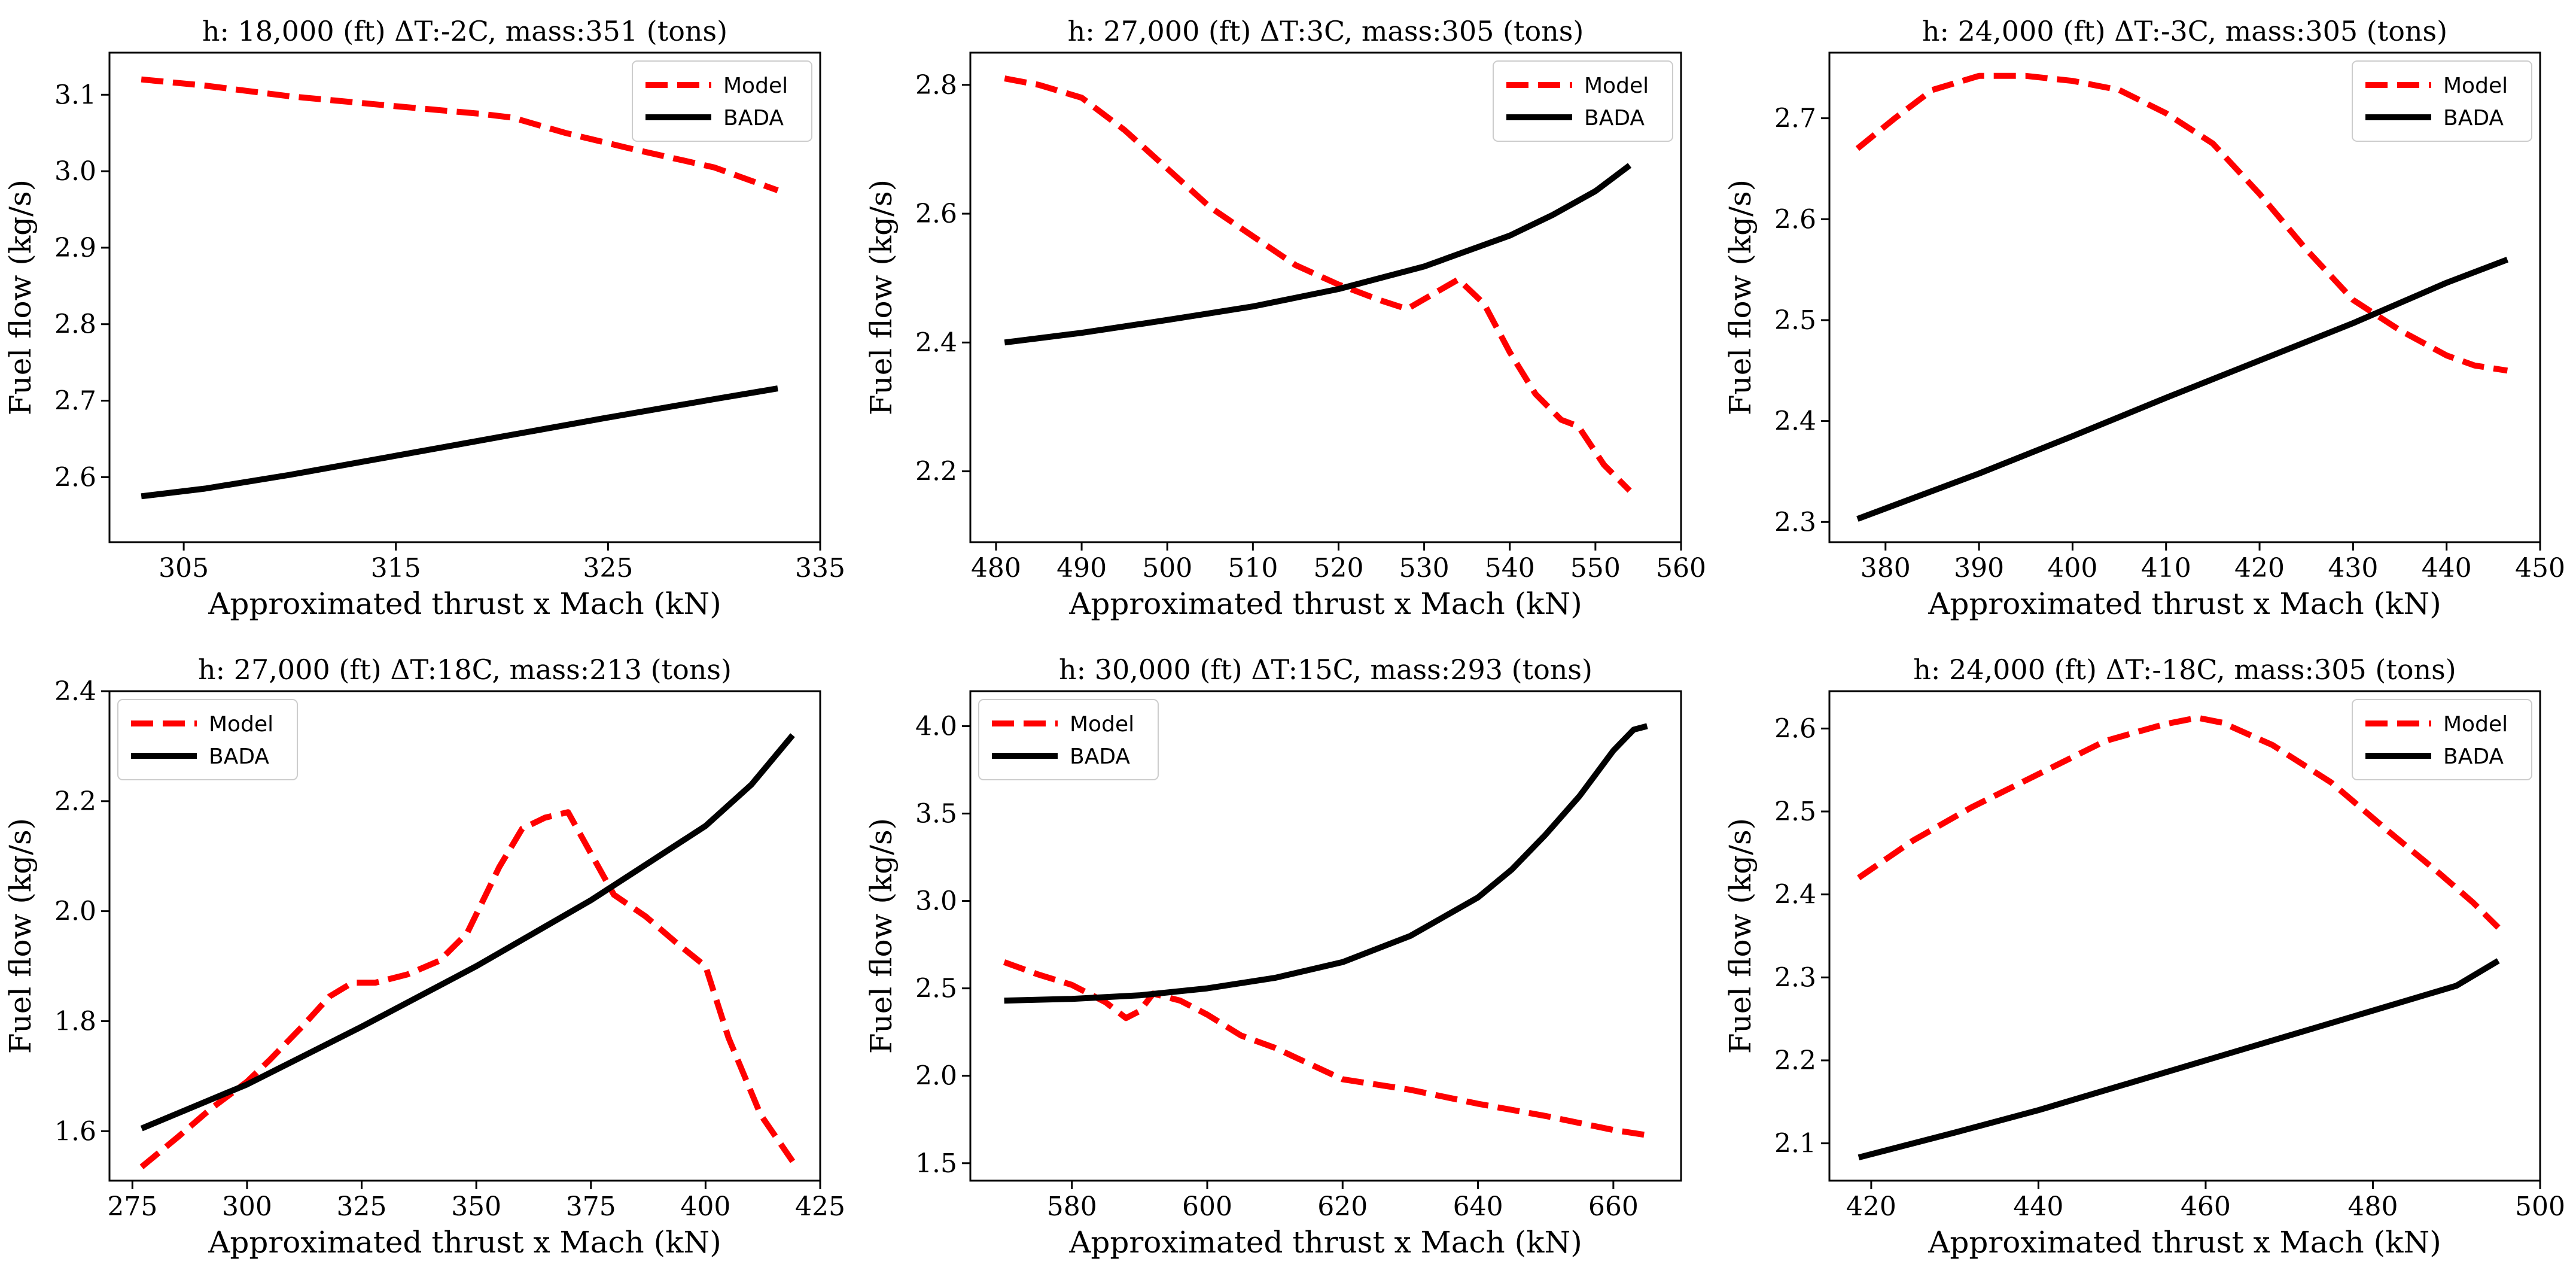 This screenshot has height=1283, width=2576. What do you see at coordinates (820, 568) in the screenshot?
I see `x-tick-label: 335` at bounding box center [820, 568].